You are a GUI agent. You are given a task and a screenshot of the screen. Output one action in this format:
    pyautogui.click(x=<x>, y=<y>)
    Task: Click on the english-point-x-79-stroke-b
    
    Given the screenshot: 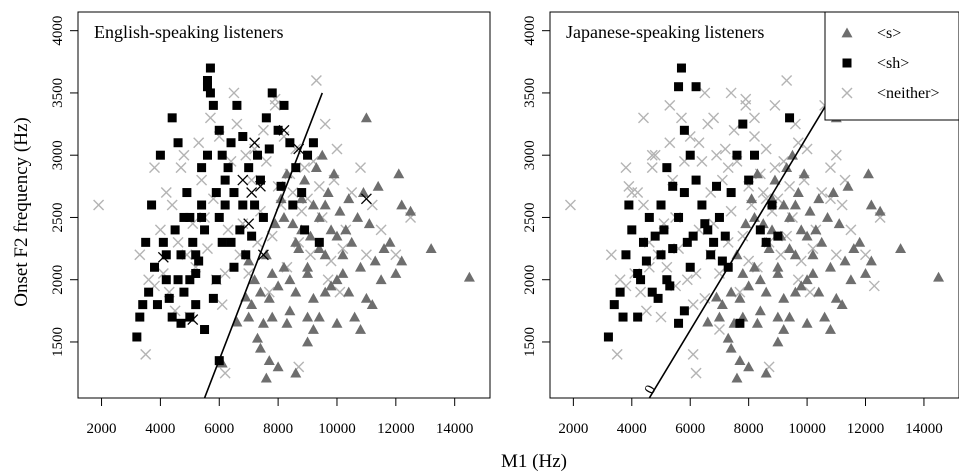 What is the action you would take?
    pyautogui.click(x=275, y=99)
    